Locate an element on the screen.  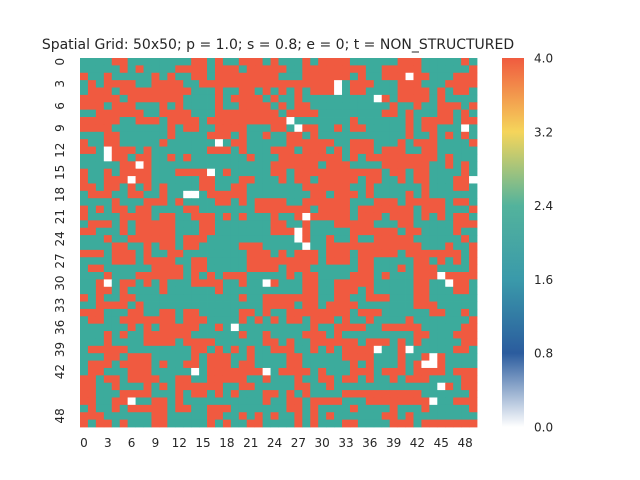
y-tick-label: 27 is located at coordinates (60, 260).